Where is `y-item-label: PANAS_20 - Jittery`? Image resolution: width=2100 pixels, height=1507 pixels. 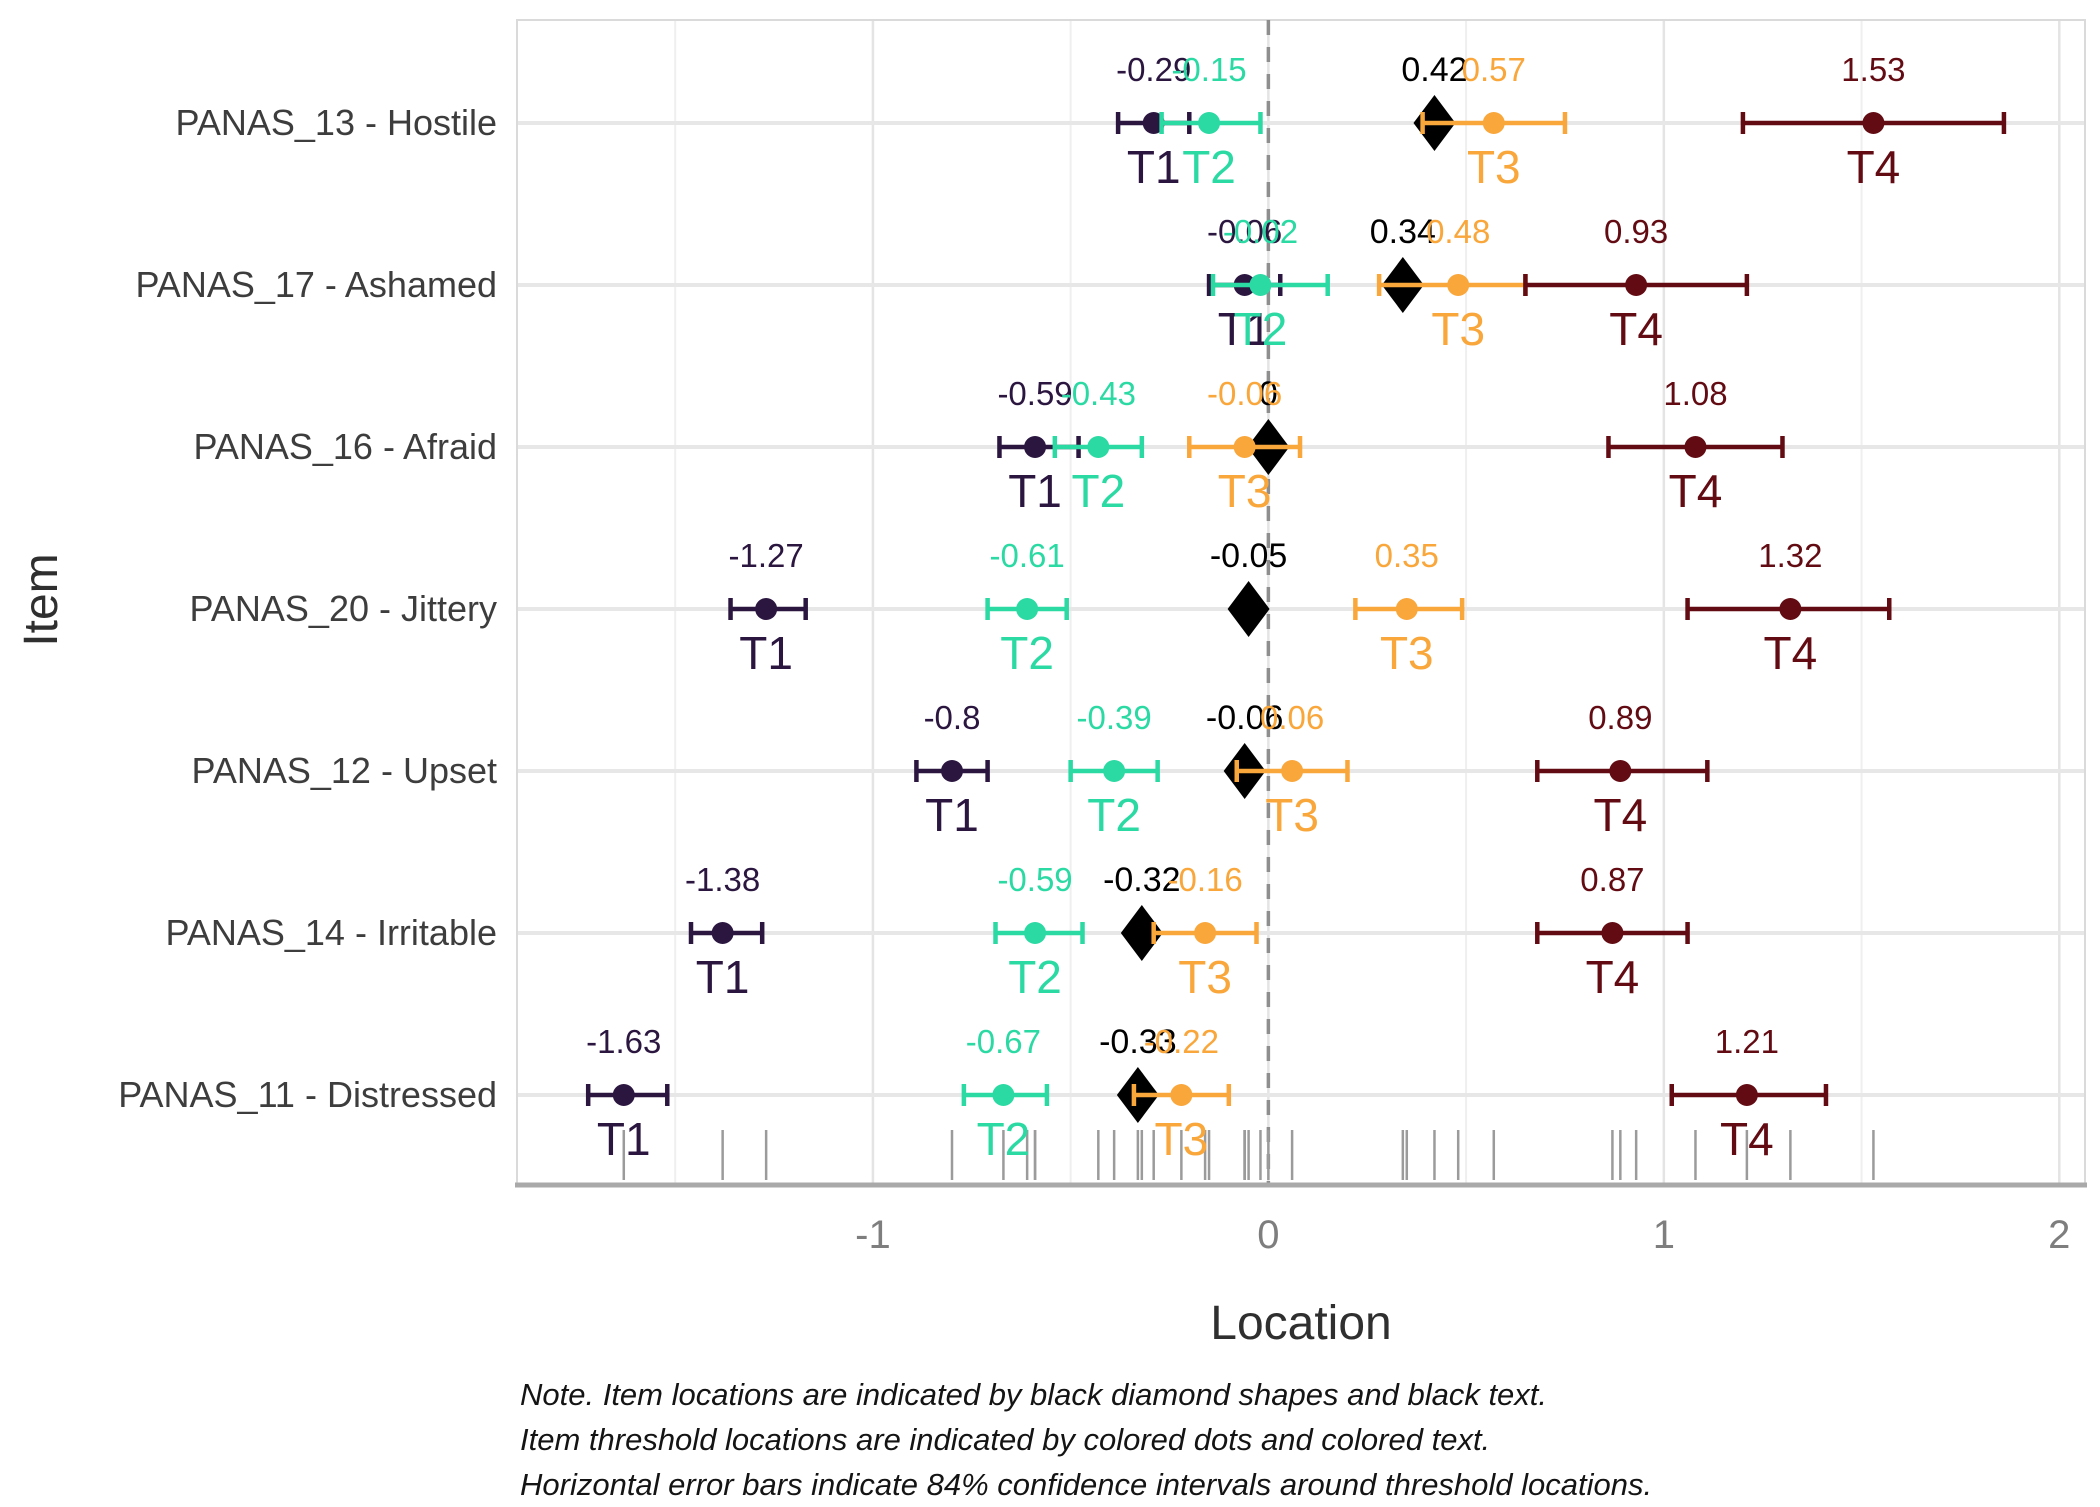
y-item-label: PANAS_20 - Jittery is located at coordinates (343, 608).